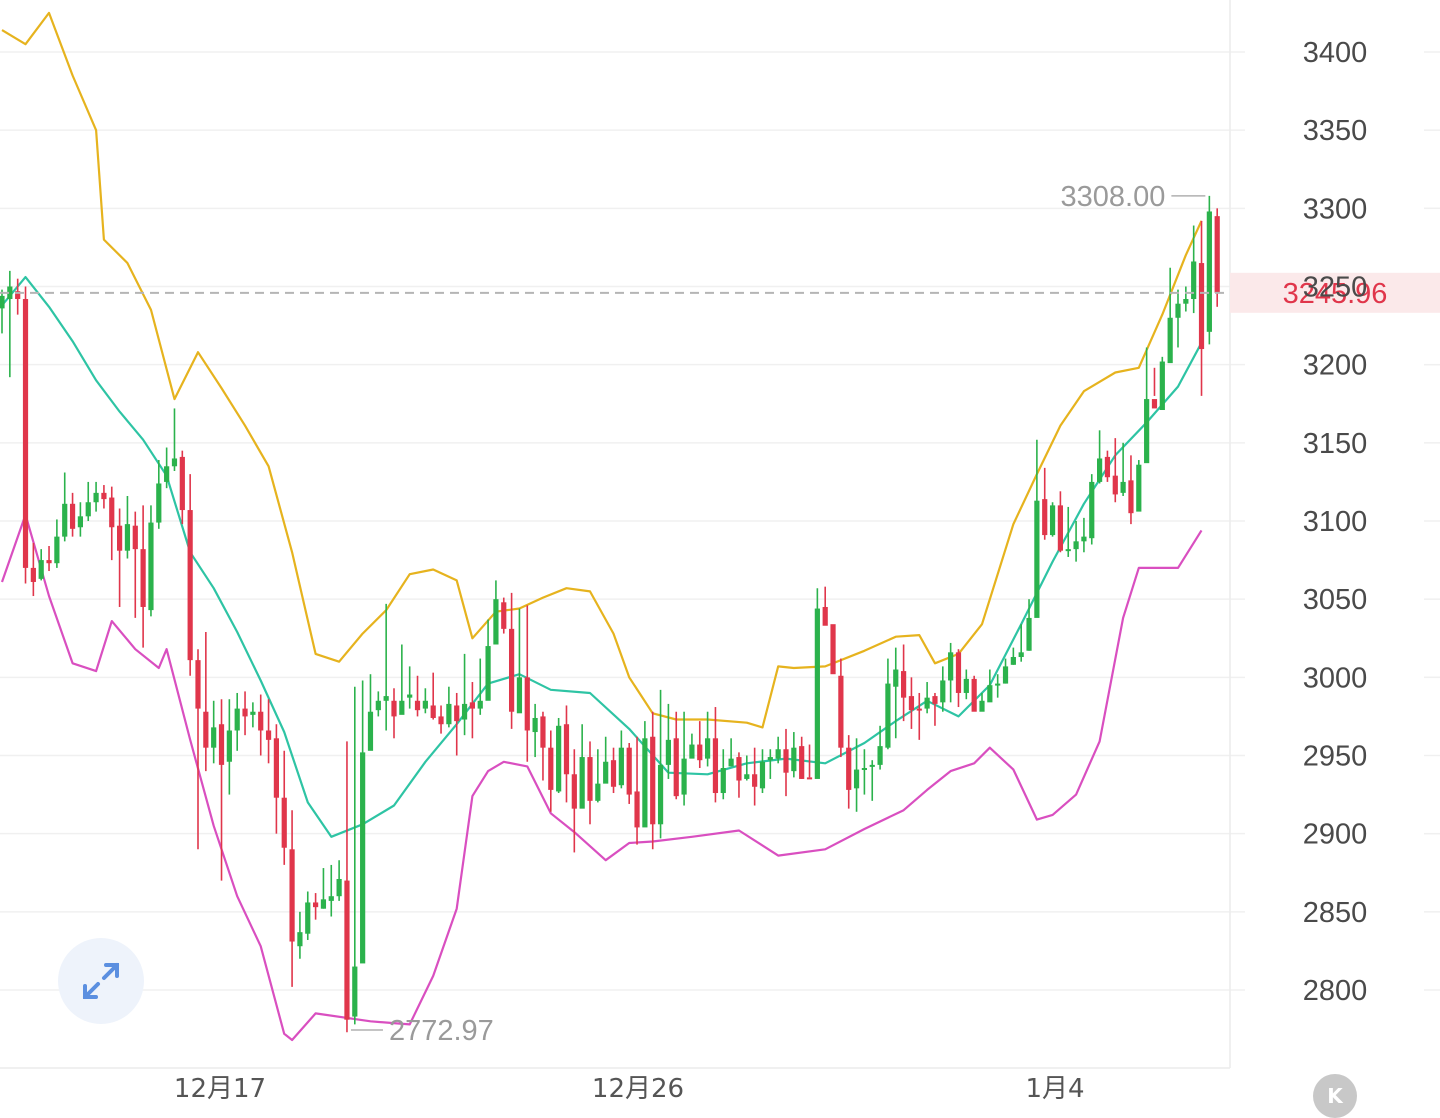 The width and height of the screenshot is (1440, 1118). What do you see at coordinates (220, 1089) in the screenshot?
I see `x-date-label: 12月17` at bounding box center [220, 1089].